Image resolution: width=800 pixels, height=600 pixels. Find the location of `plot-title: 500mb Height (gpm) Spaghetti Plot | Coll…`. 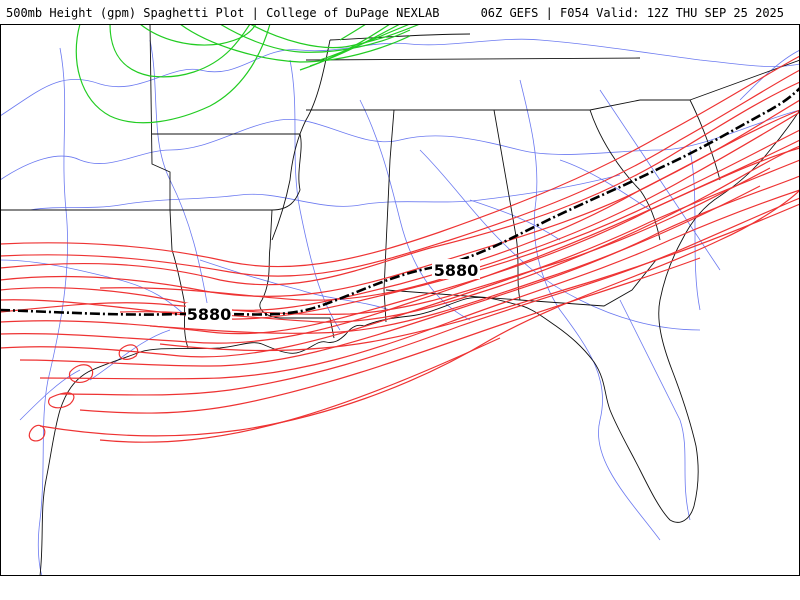

plot-title: 500mb Height (gpm) Spaghetti Plot | Coll… is located at coordinates (223, 13).